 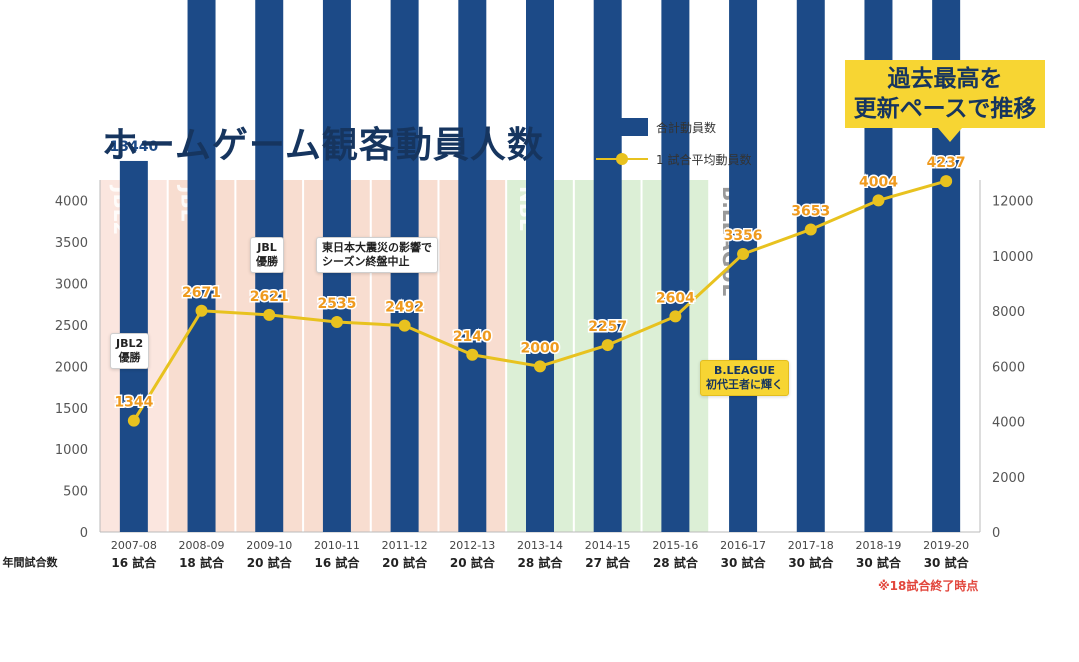 I want to click on annotation-line: B.LEAGUE, so click(x=744, y=370).